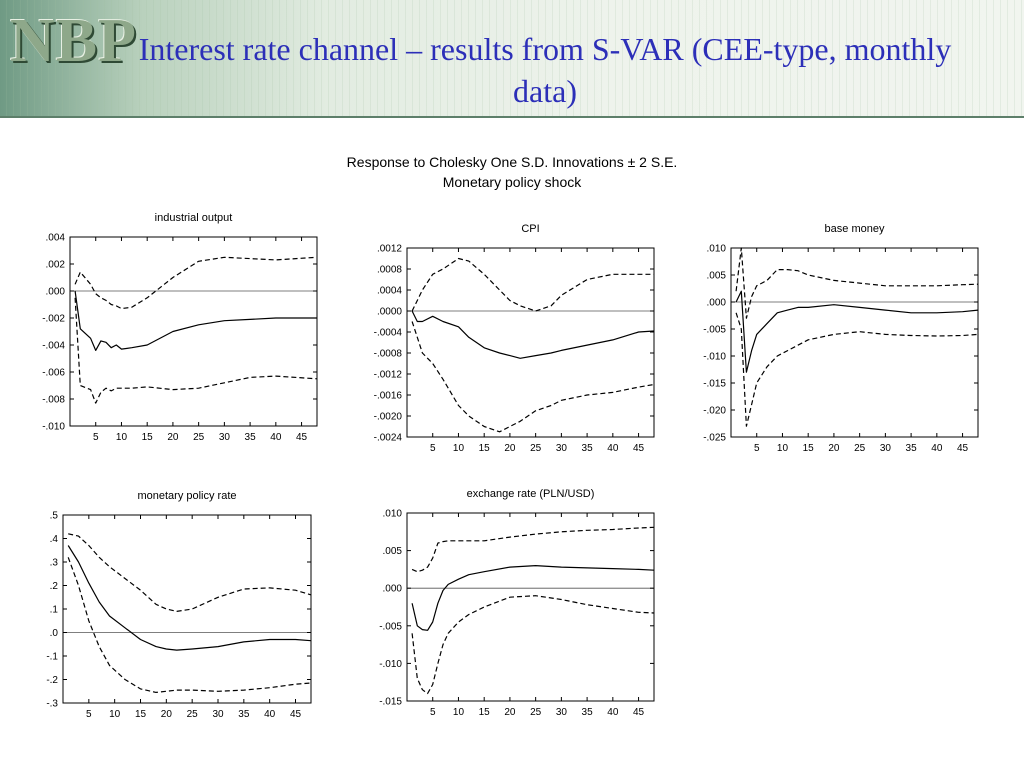 This screenshot has width=1024, height=768. I want to click on exchange-rate-x-tick-label: 15, so click(485, 712).